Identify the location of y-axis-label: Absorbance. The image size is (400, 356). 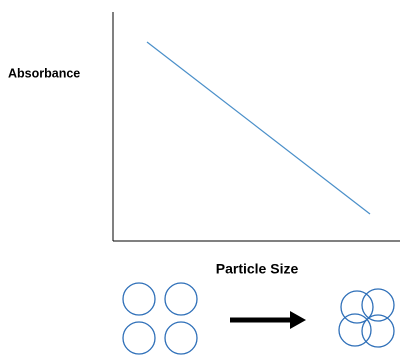
(44, 73).